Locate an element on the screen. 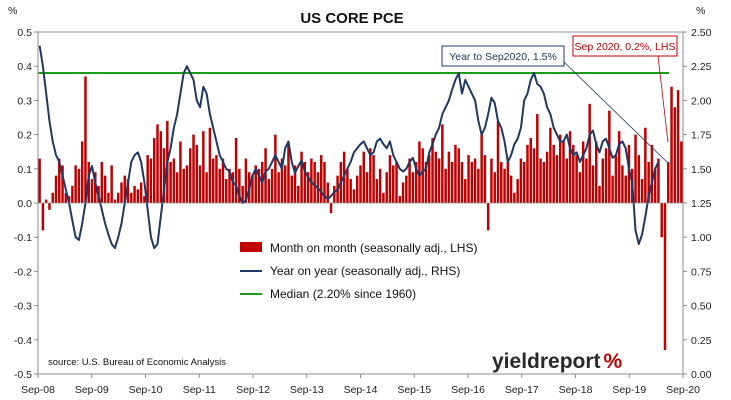  left-tick-label: 0.4 is located at coordinates (24, 67).